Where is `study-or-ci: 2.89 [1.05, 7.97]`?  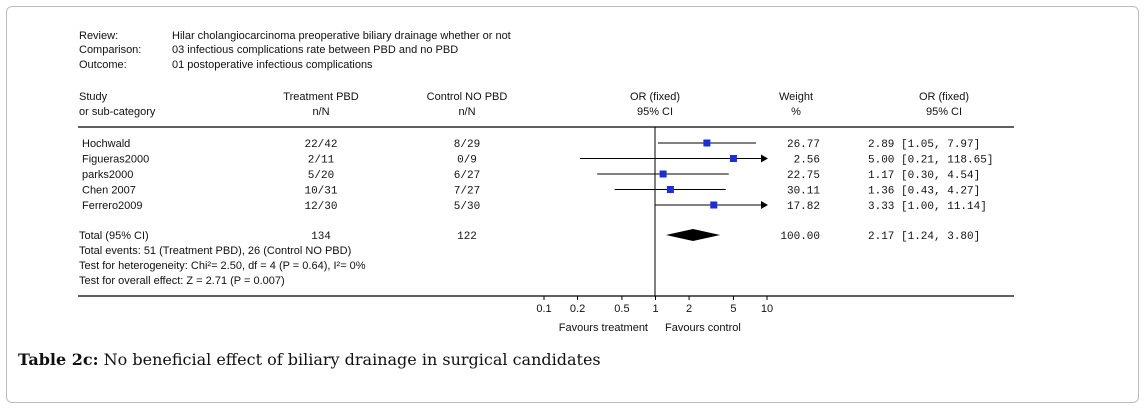 study-or-ci: 2.89 [1.05, 7.97] is located at coordinates (924, 145).